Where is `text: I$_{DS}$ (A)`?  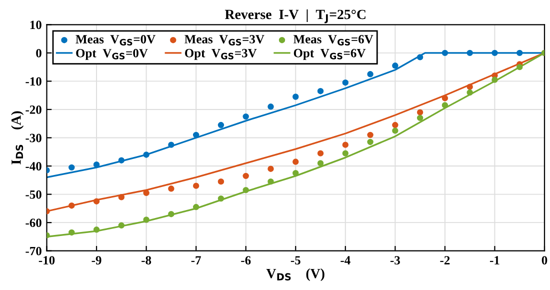
text: I$_{DS}$ (A) is located at coordinates (17, 137).